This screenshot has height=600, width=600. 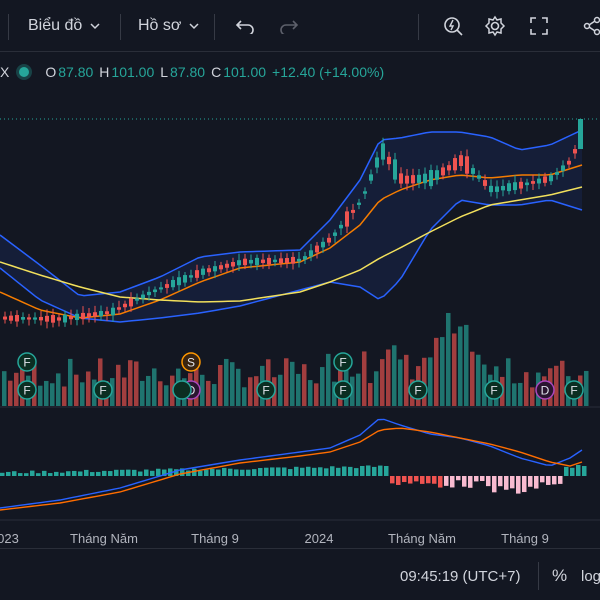 I want to click on log-scale-toggle: log, so click(x=590, y=576).